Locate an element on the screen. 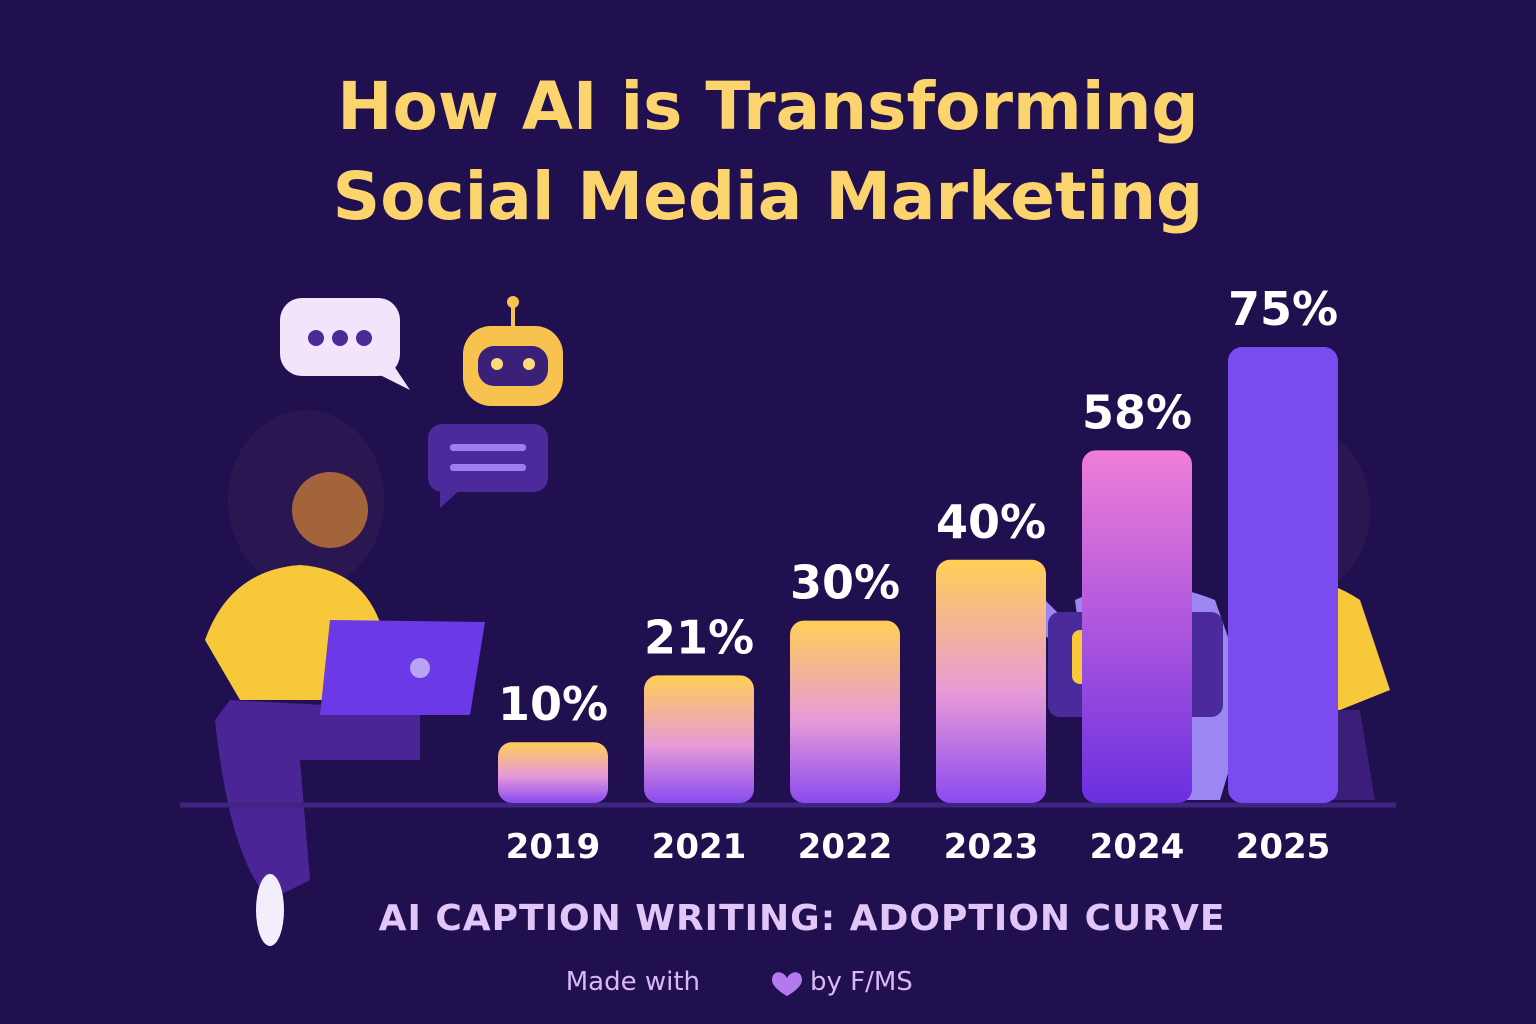  x-tick-label: 2025 is located at coordinates (1283, 847).